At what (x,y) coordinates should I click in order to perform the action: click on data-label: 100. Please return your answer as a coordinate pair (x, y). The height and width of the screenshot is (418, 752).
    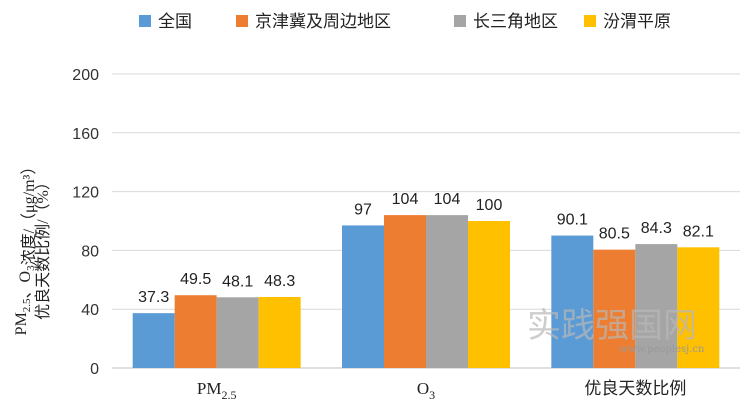
    Looking at the image, I should click on (489, 205).